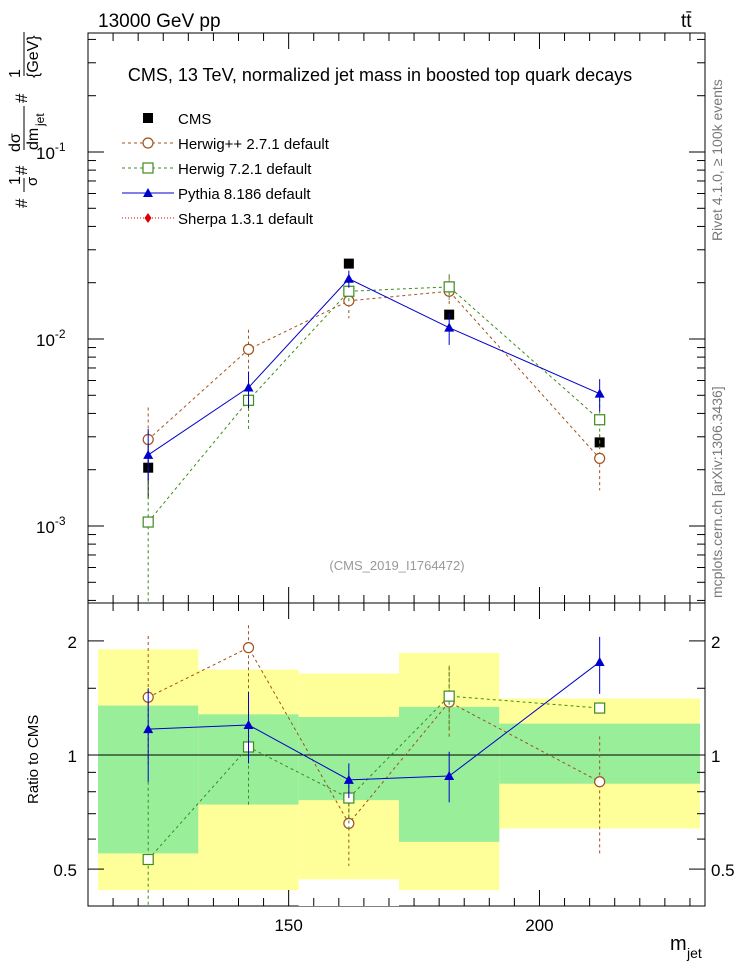 This screenshot has width=746, height=972. What do you see at coordinates (678, 944) in the screenshot?
I see `svg-text: m` at bounding box center [678, 944].